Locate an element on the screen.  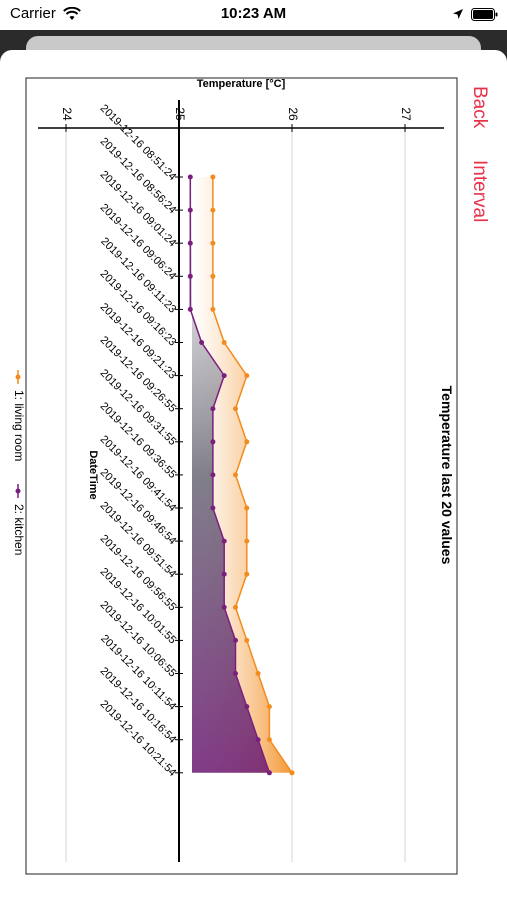
location-arrow-icon is located at coordinates (458, 14).